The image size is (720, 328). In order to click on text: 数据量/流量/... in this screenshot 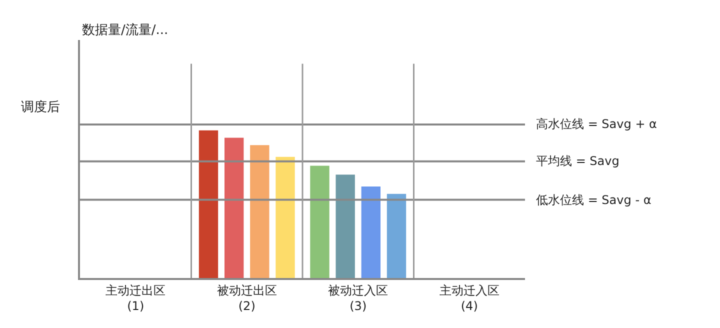, I will do `click(125, 30)`.